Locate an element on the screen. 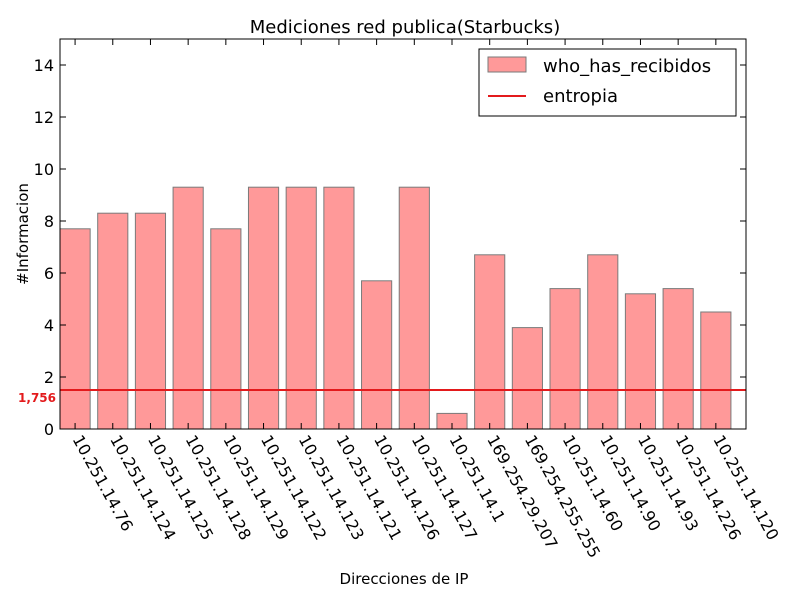 The image size is (800, 604). x-axis-label: Direcciones de IP is located at coordinates (404, 579).